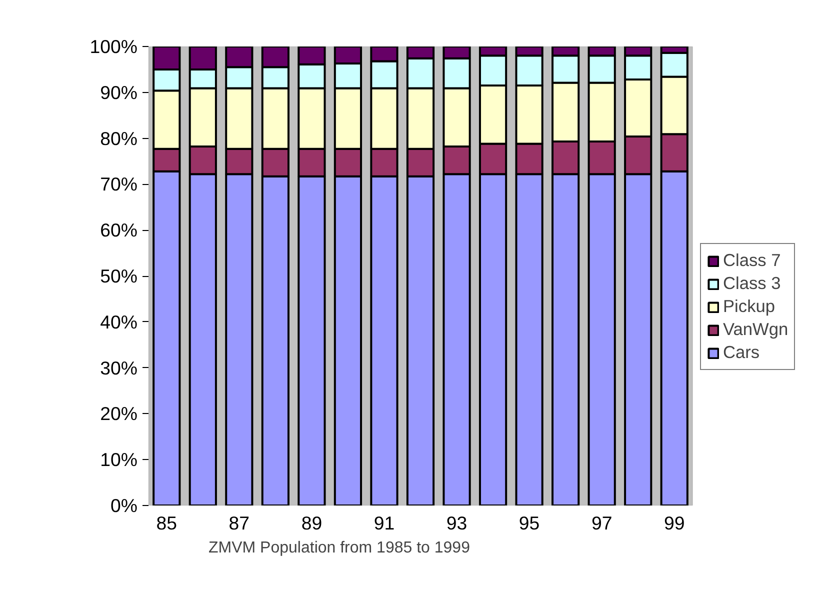 This screenshot has width=838, height=614. I want to click on x-tick-label: 91, so click(384, 523).